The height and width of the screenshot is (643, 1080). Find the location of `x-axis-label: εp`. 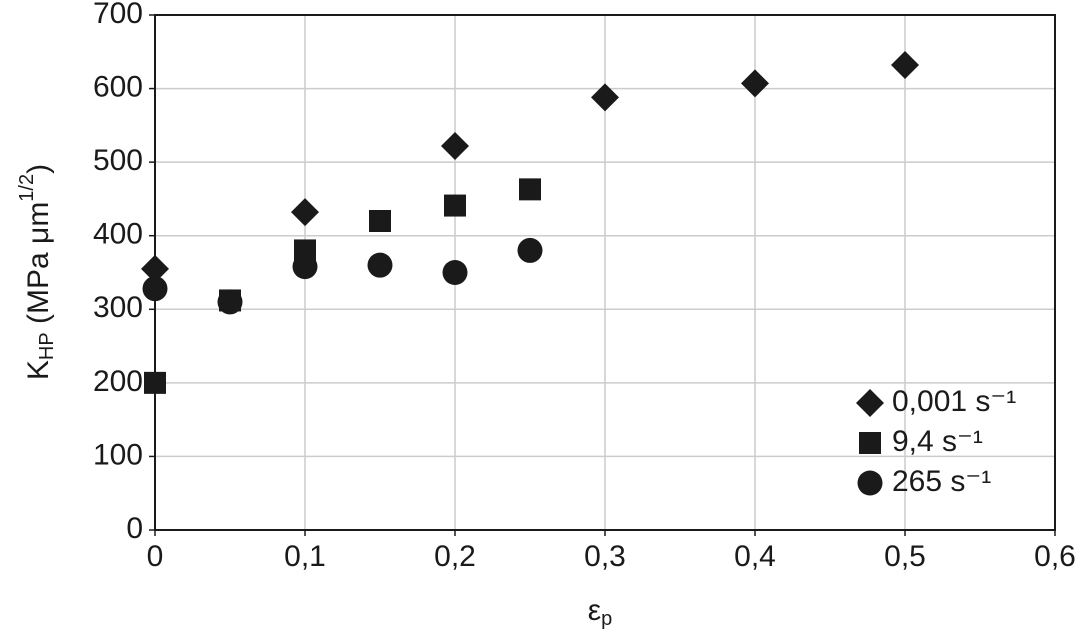

x-axis-label: εp is located at coordinates (600, 612).